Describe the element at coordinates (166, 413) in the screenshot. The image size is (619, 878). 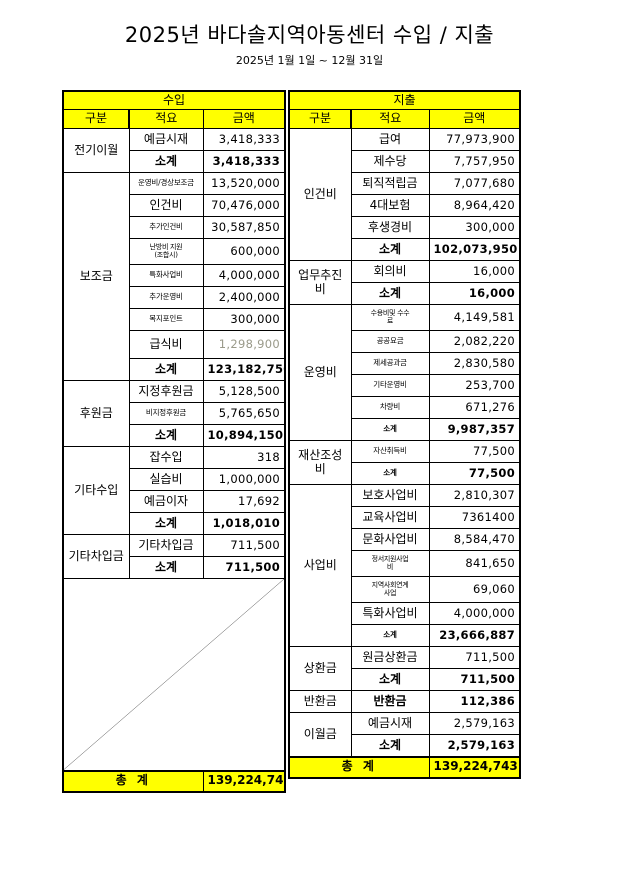
I see `income-item-label: 비지정후원금` at that location.